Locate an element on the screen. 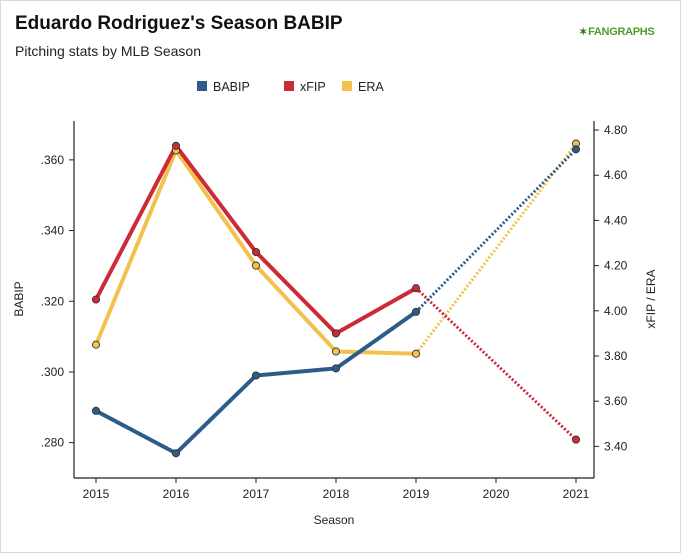  data-point-era-2017 is located at coordinates (256, 265).